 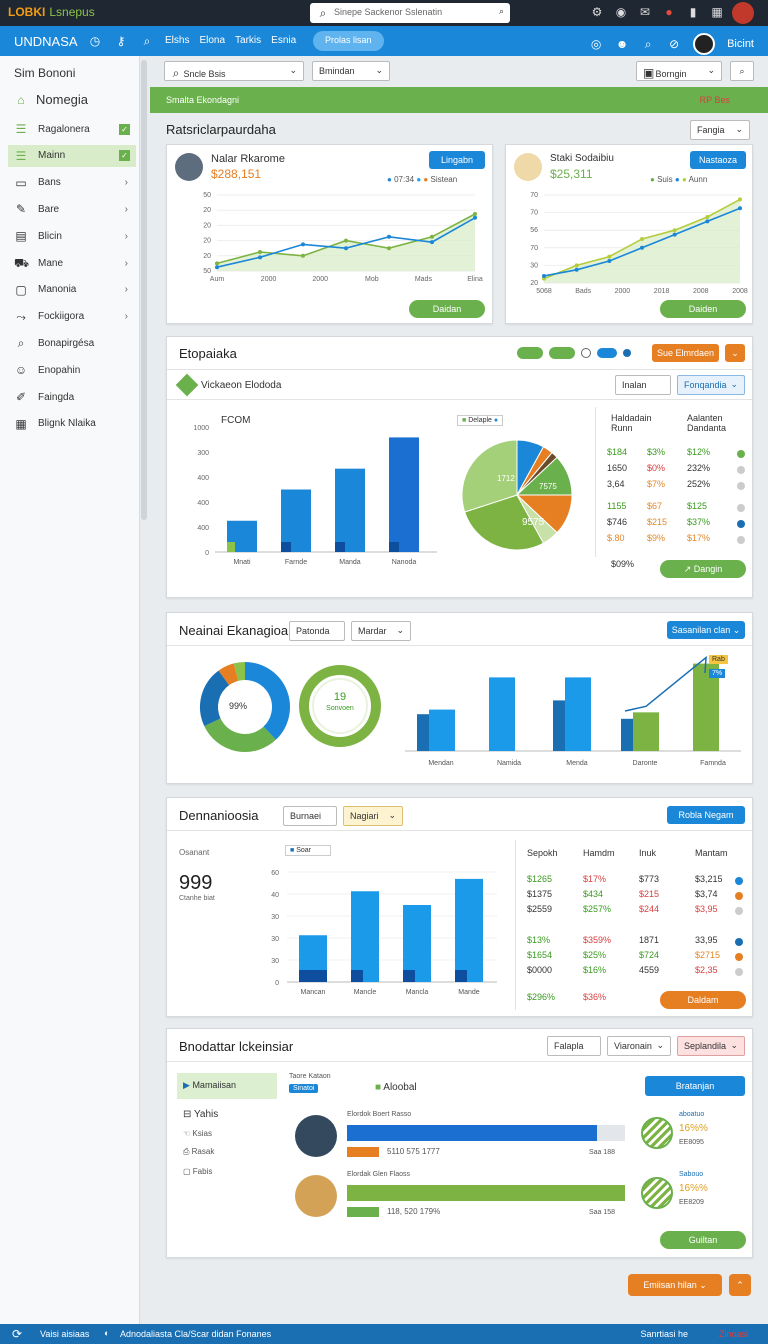 What do you see at coordinates (234, 71) in the screenshot?
I see `filter-select-1: ⌕ Sncle Bsis ⌄` at bounding box center [234, 71].